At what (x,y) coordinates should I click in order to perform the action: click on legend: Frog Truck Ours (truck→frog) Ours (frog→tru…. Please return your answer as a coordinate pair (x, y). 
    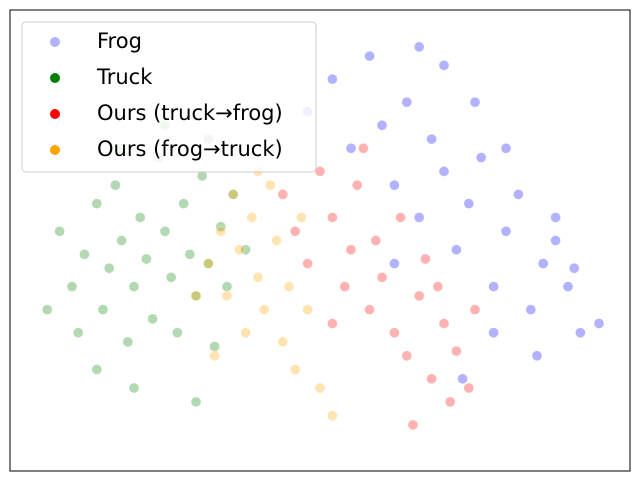
    Looking at the image, I should click on (169, 97).